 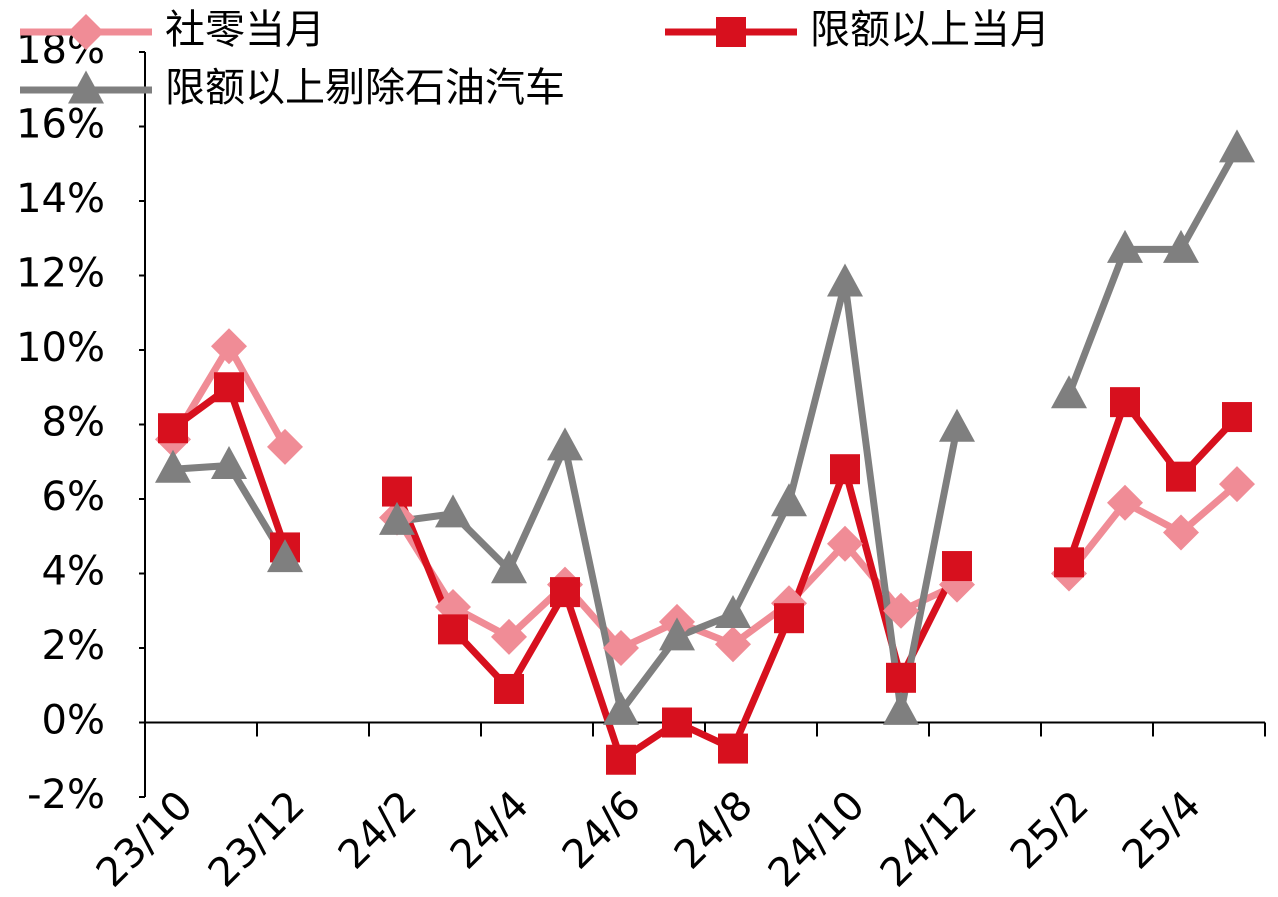 I want to click on x-tick-label: 24/12, so click(x=929, y=839).